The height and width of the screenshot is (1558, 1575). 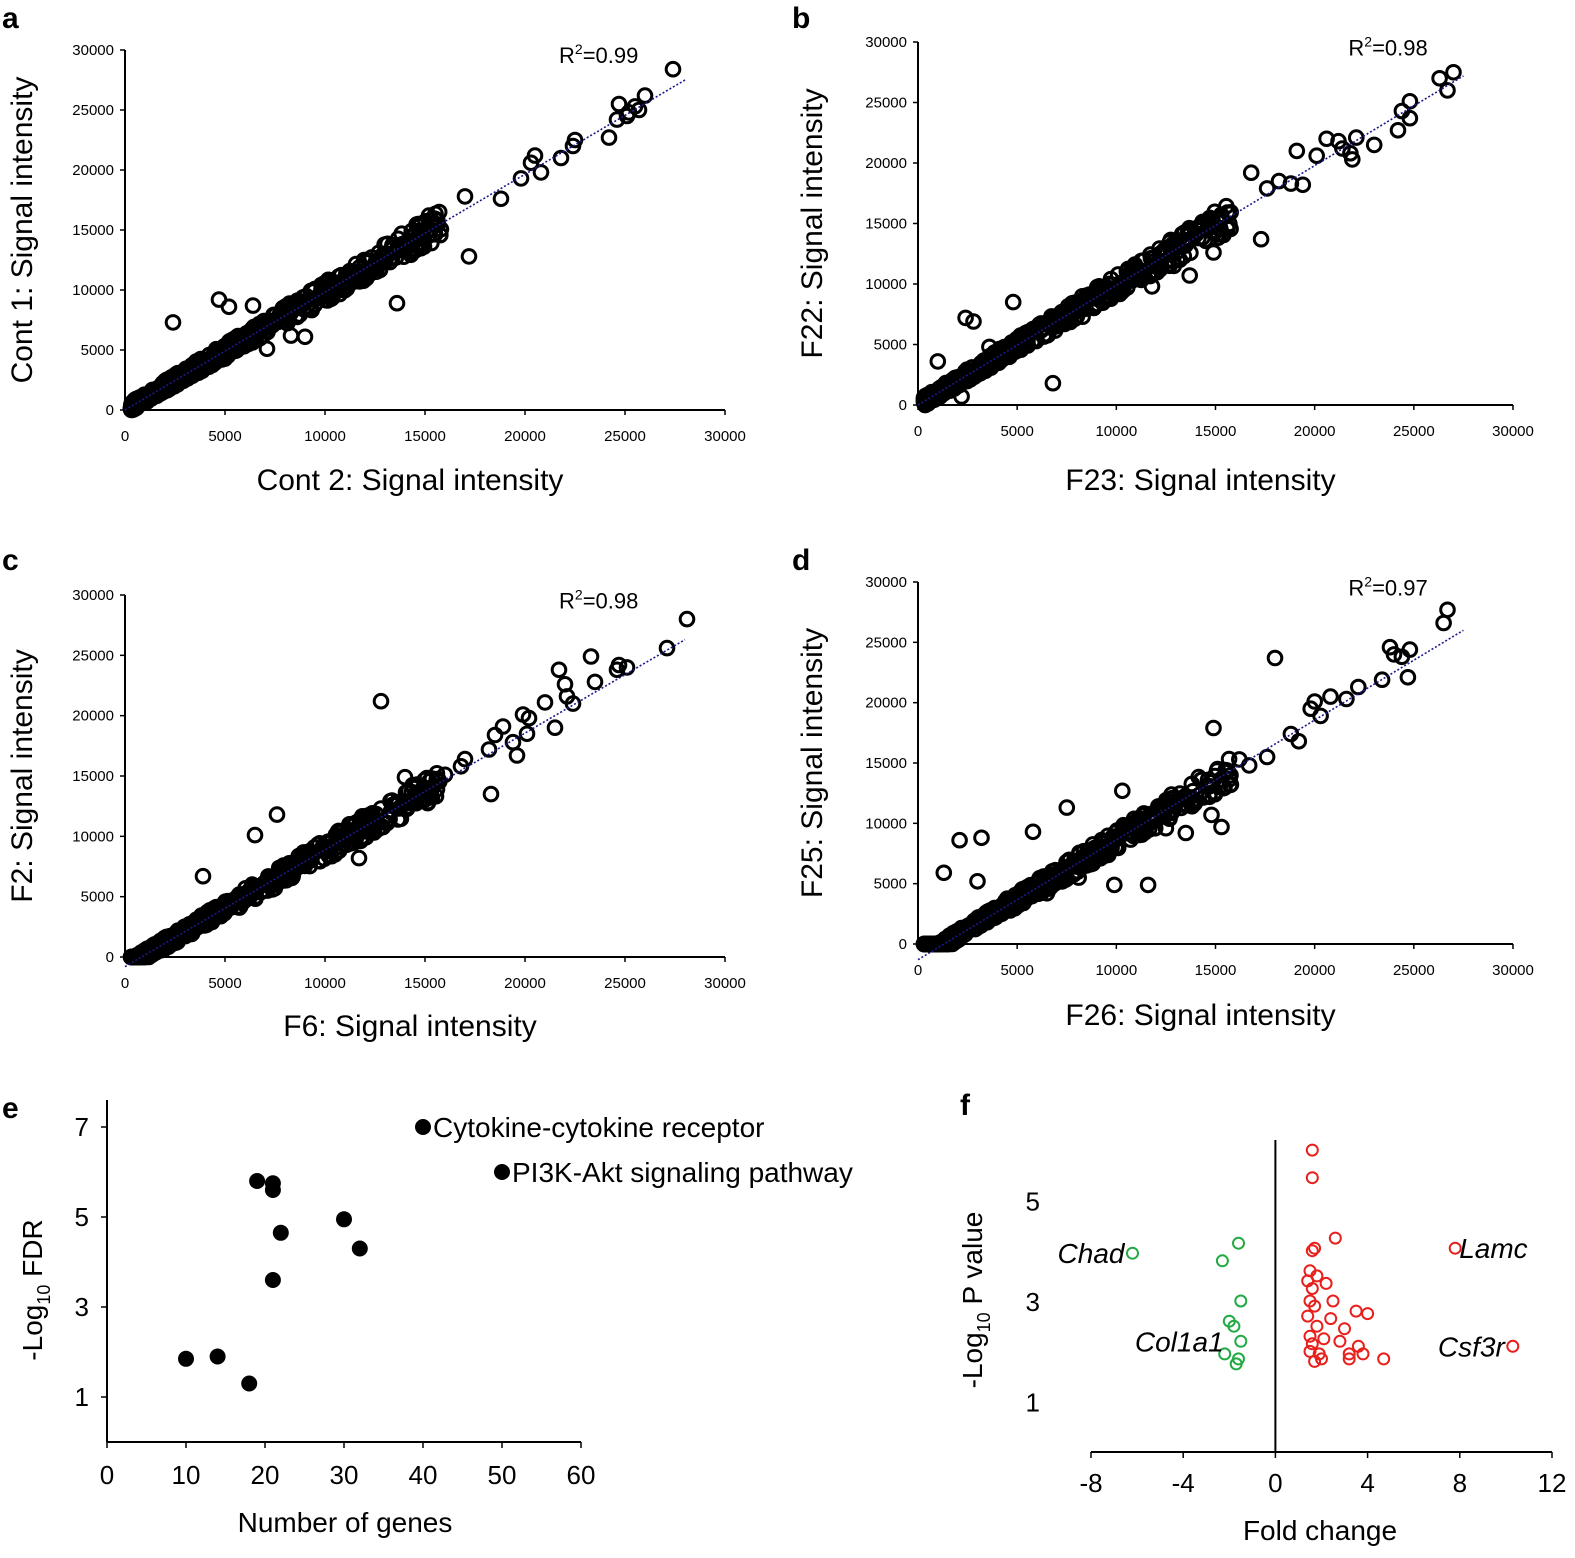 What do you see at coordinates (1400, 587) in the screenshot?
I see `r-squared-value: =0.97` at bounding box center [1400, 587].